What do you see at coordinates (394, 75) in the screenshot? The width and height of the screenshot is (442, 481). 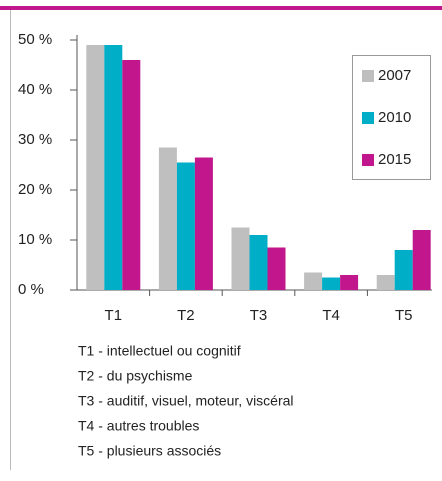 I see `legend-label: 2007` at bounding box center [394, 75].